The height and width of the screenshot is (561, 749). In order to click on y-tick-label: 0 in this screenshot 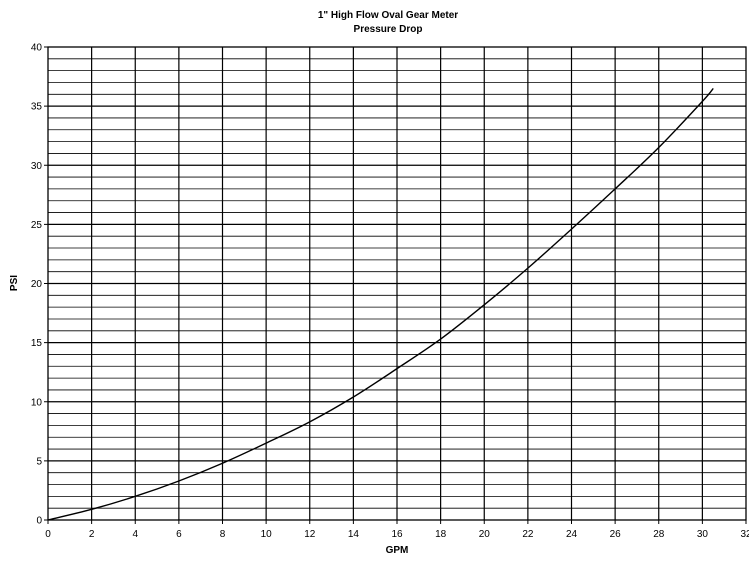, I will do `click(39, 521)`.